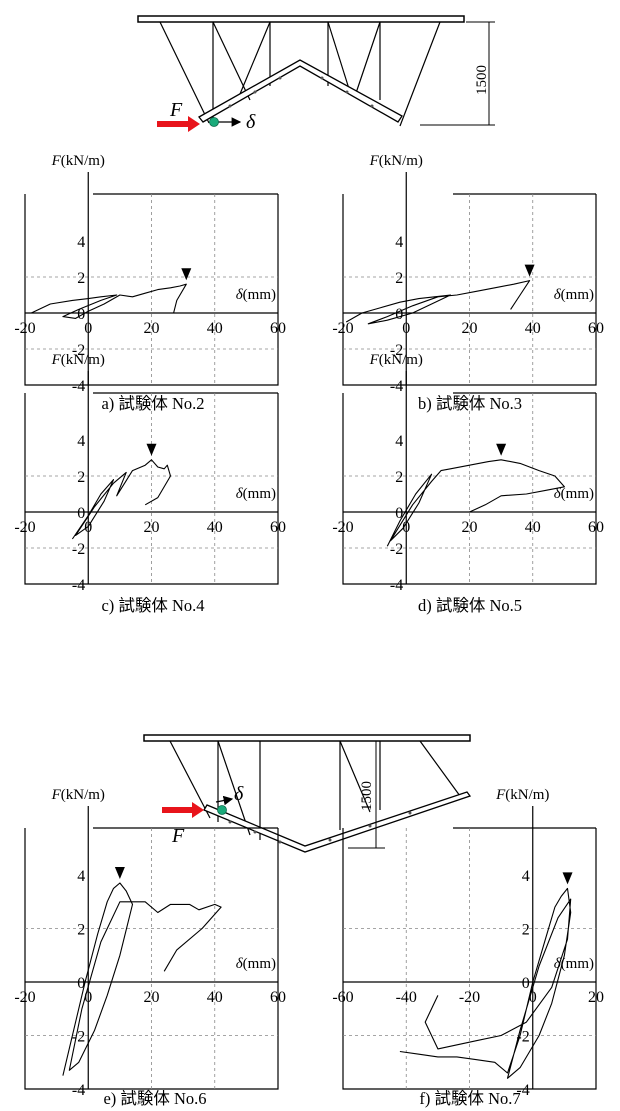 The image size is (620, 1111). What do you see at coordinates (224, 800) in the screenshot?
I see `displacement-arrow` at bounding box center [224, 800].